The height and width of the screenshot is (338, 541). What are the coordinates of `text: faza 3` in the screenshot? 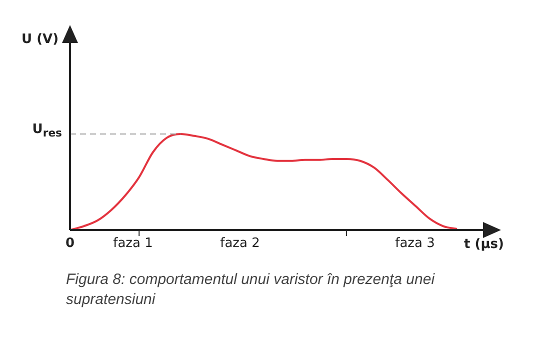 It's located at (415, 243).